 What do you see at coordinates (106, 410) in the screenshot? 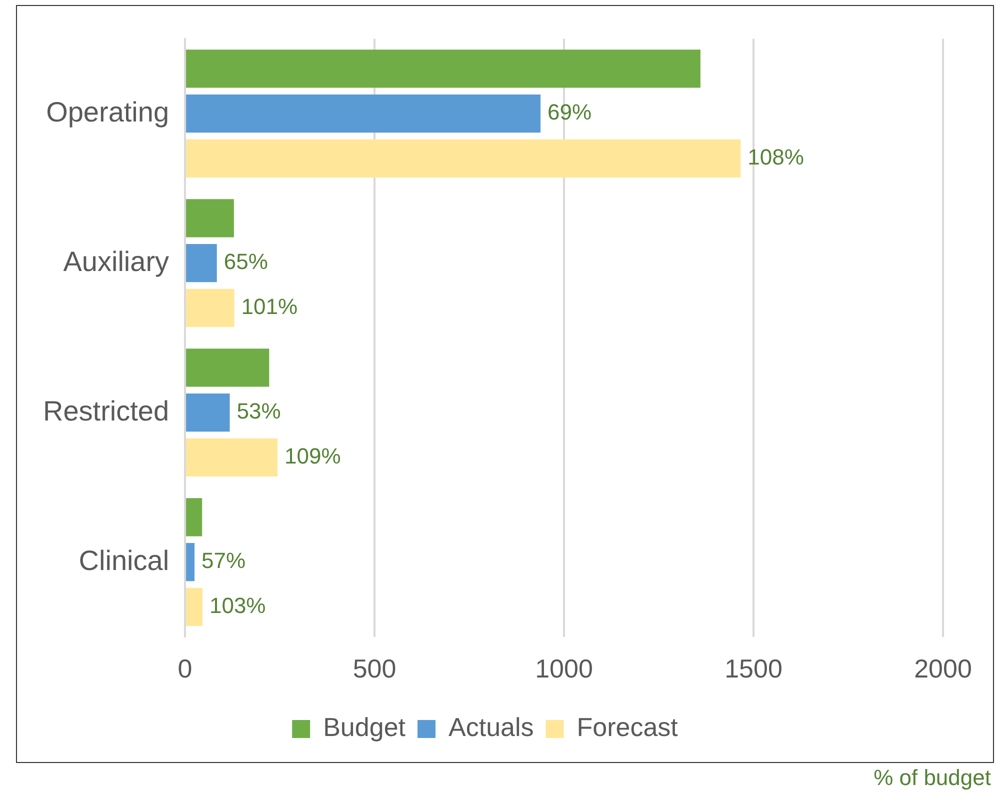
I see `y-tick-label: Restricted` at bounding box center [106, 410].